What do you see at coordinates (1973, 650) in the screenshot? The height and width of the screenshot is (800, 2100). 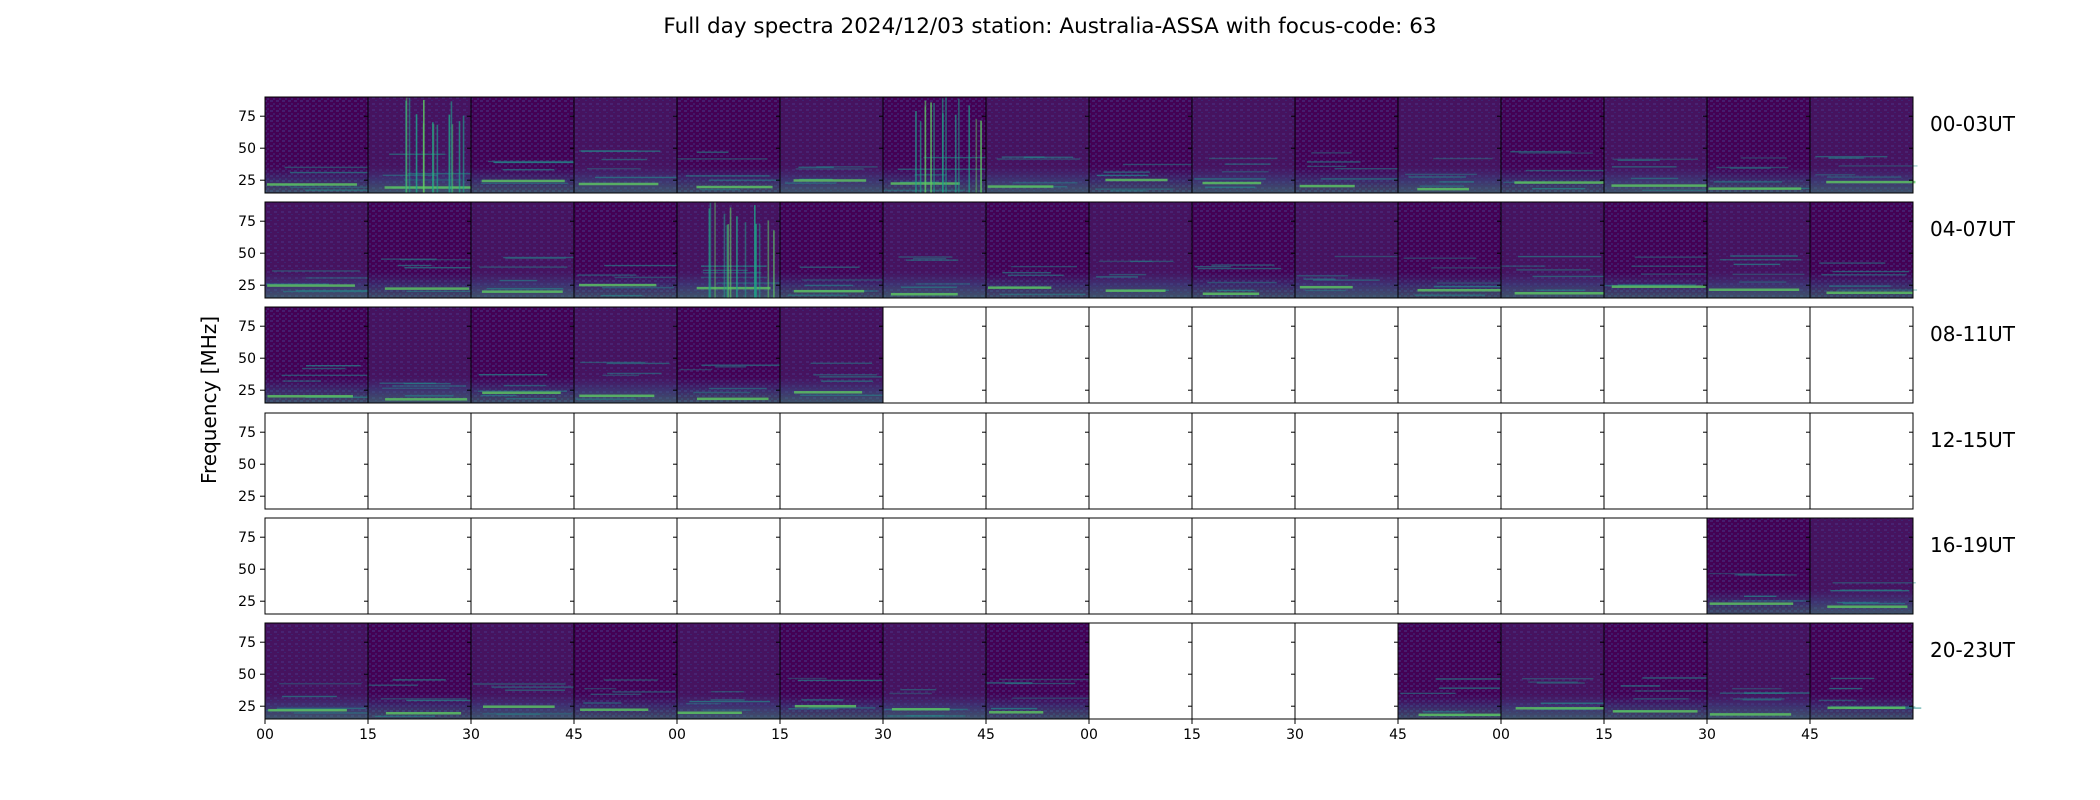 I see `row-time-label: 20-23UT` at bounding box center [1973, 650].